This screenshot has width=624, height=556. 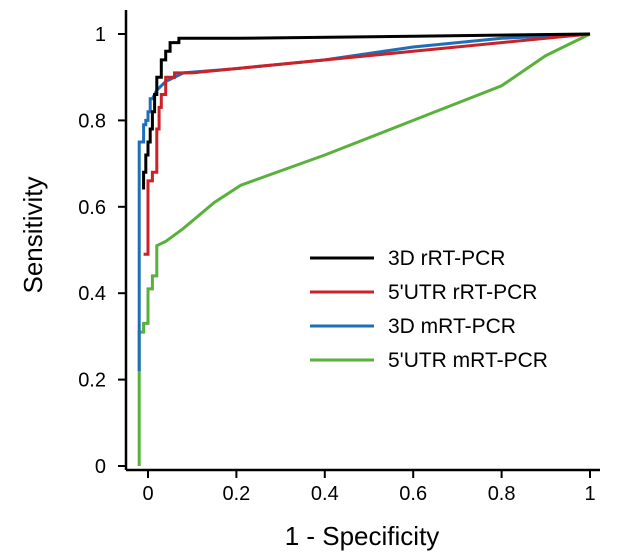 What do you see at coordinates (446, 258) in the screenshot?
I see `legend-label: 3D rRT-PCR` at bounding box center [446, 258].